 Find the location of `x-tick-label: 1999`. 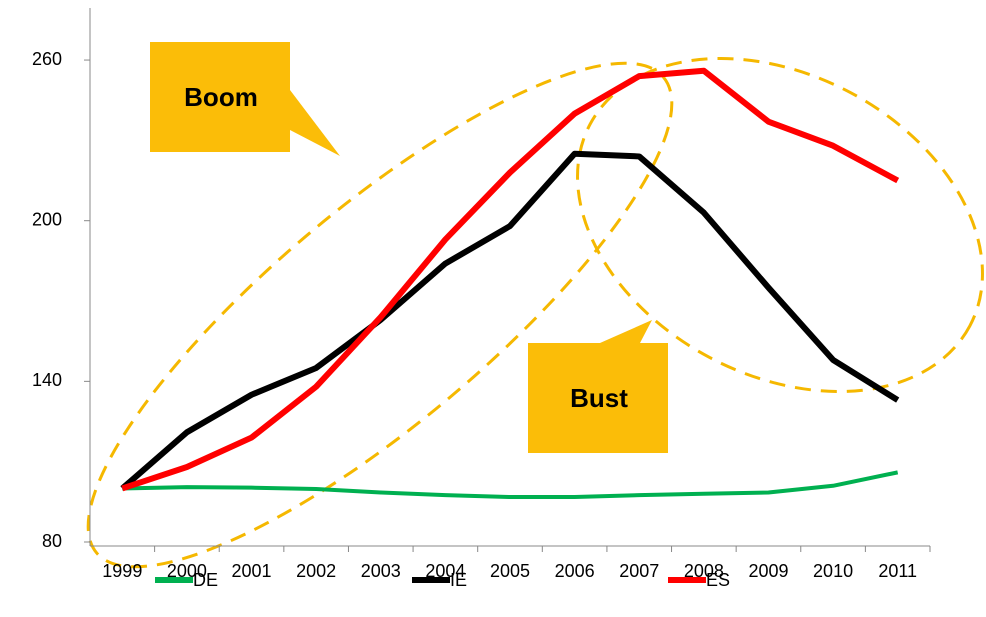

x-tick-label: 1999 is located at coordinates (122, 571).